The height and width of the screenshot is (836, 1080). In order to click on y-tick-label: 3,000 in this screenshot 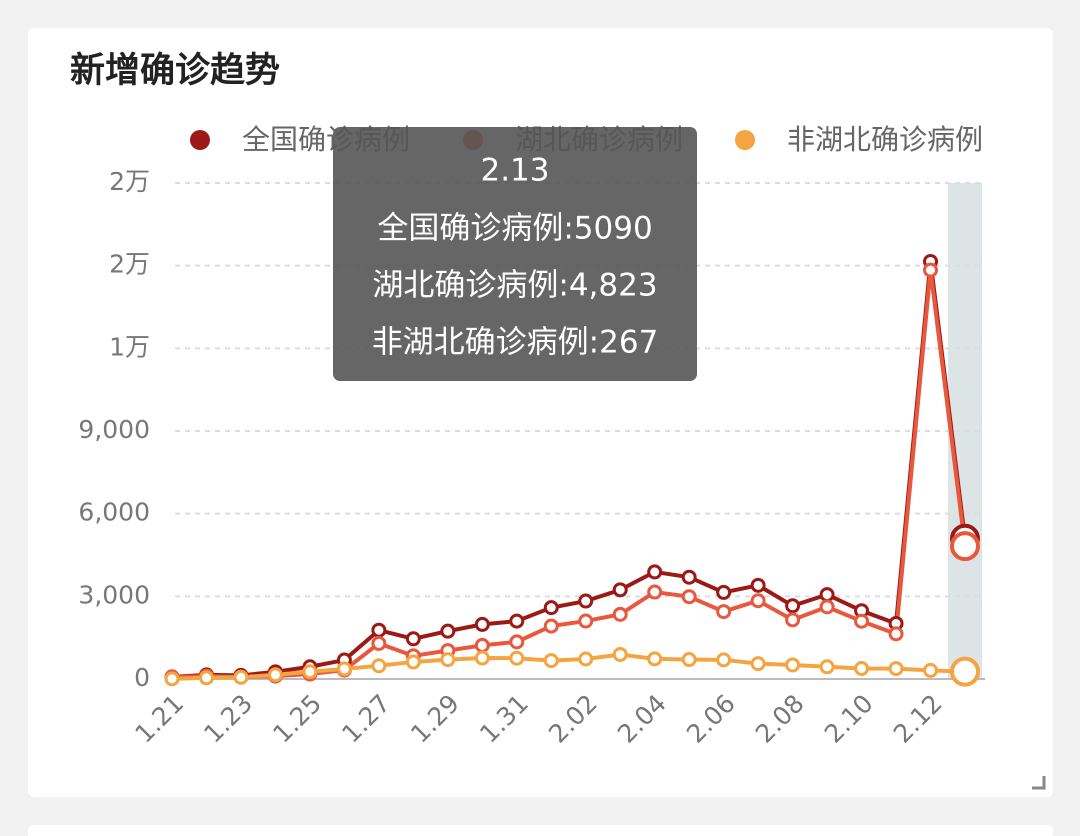, I will do `click(114, 594)`.